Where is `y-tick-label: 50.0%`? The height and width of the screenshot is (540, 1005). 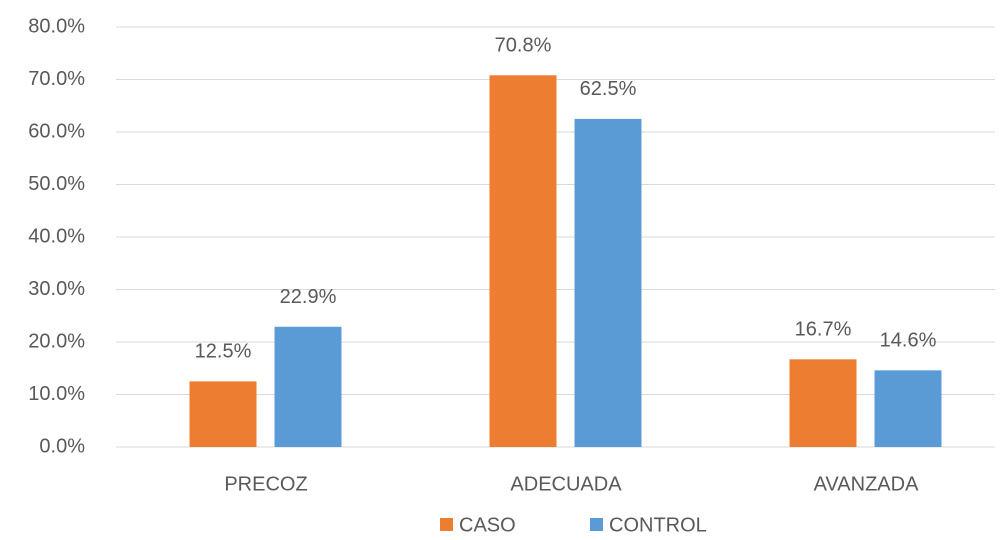 y-tick-label: 50.0% is located at coordinates (56, 184).